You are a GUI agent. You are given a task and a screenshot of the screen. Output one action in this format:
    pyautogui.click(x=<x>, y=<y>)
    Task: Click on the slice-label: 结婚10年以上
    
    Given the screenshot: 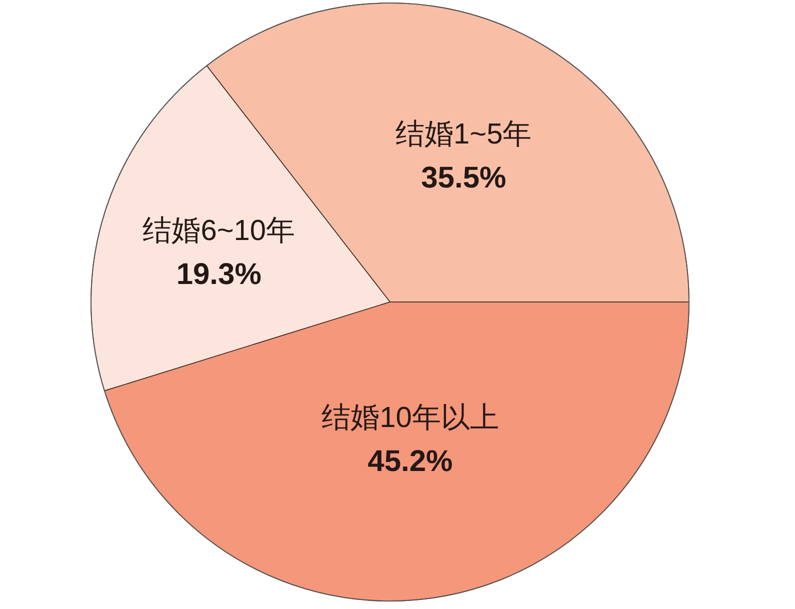 What is the action you would take?
    pyautogui.click(x=410, y=418)
    